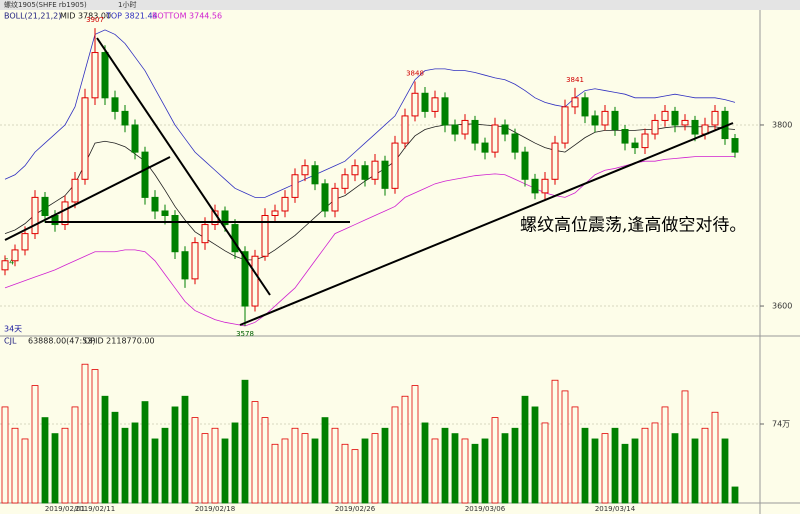 This screenshot has height=514, width=800. I want to click on x-tick-label: 2019/02/18, so click(215, 509).